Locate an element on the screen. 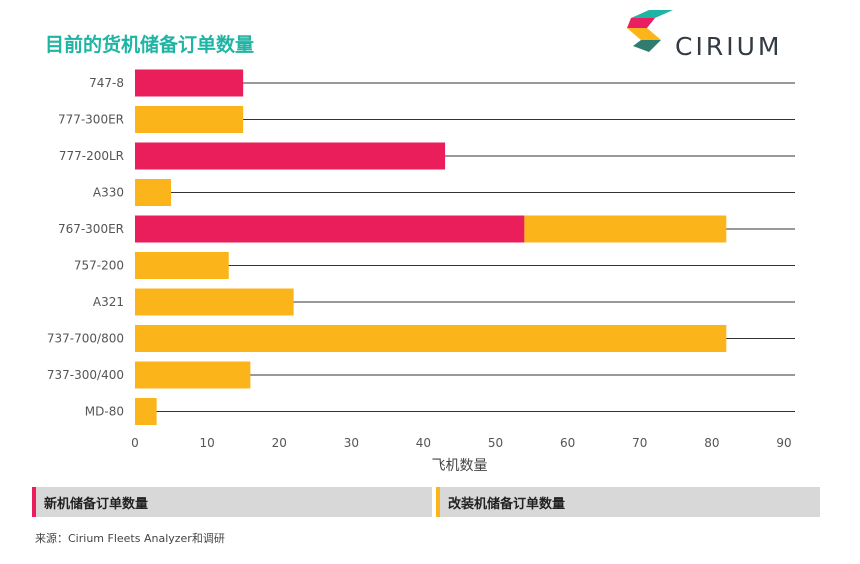 The height and width of the screenshot is (564, 860). x-tick-label: 80 is located at coordinates (711, 443).